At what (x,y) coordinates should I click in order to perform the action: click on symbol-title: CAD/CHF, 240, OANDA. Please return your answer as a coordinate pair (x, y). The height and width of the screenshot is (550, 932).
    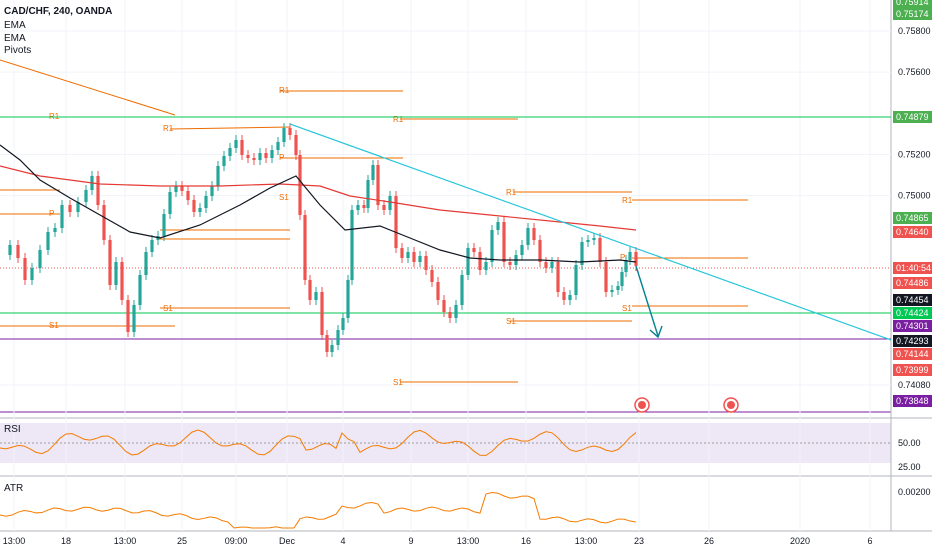
    Looking at the image, I should click on (58, 11).